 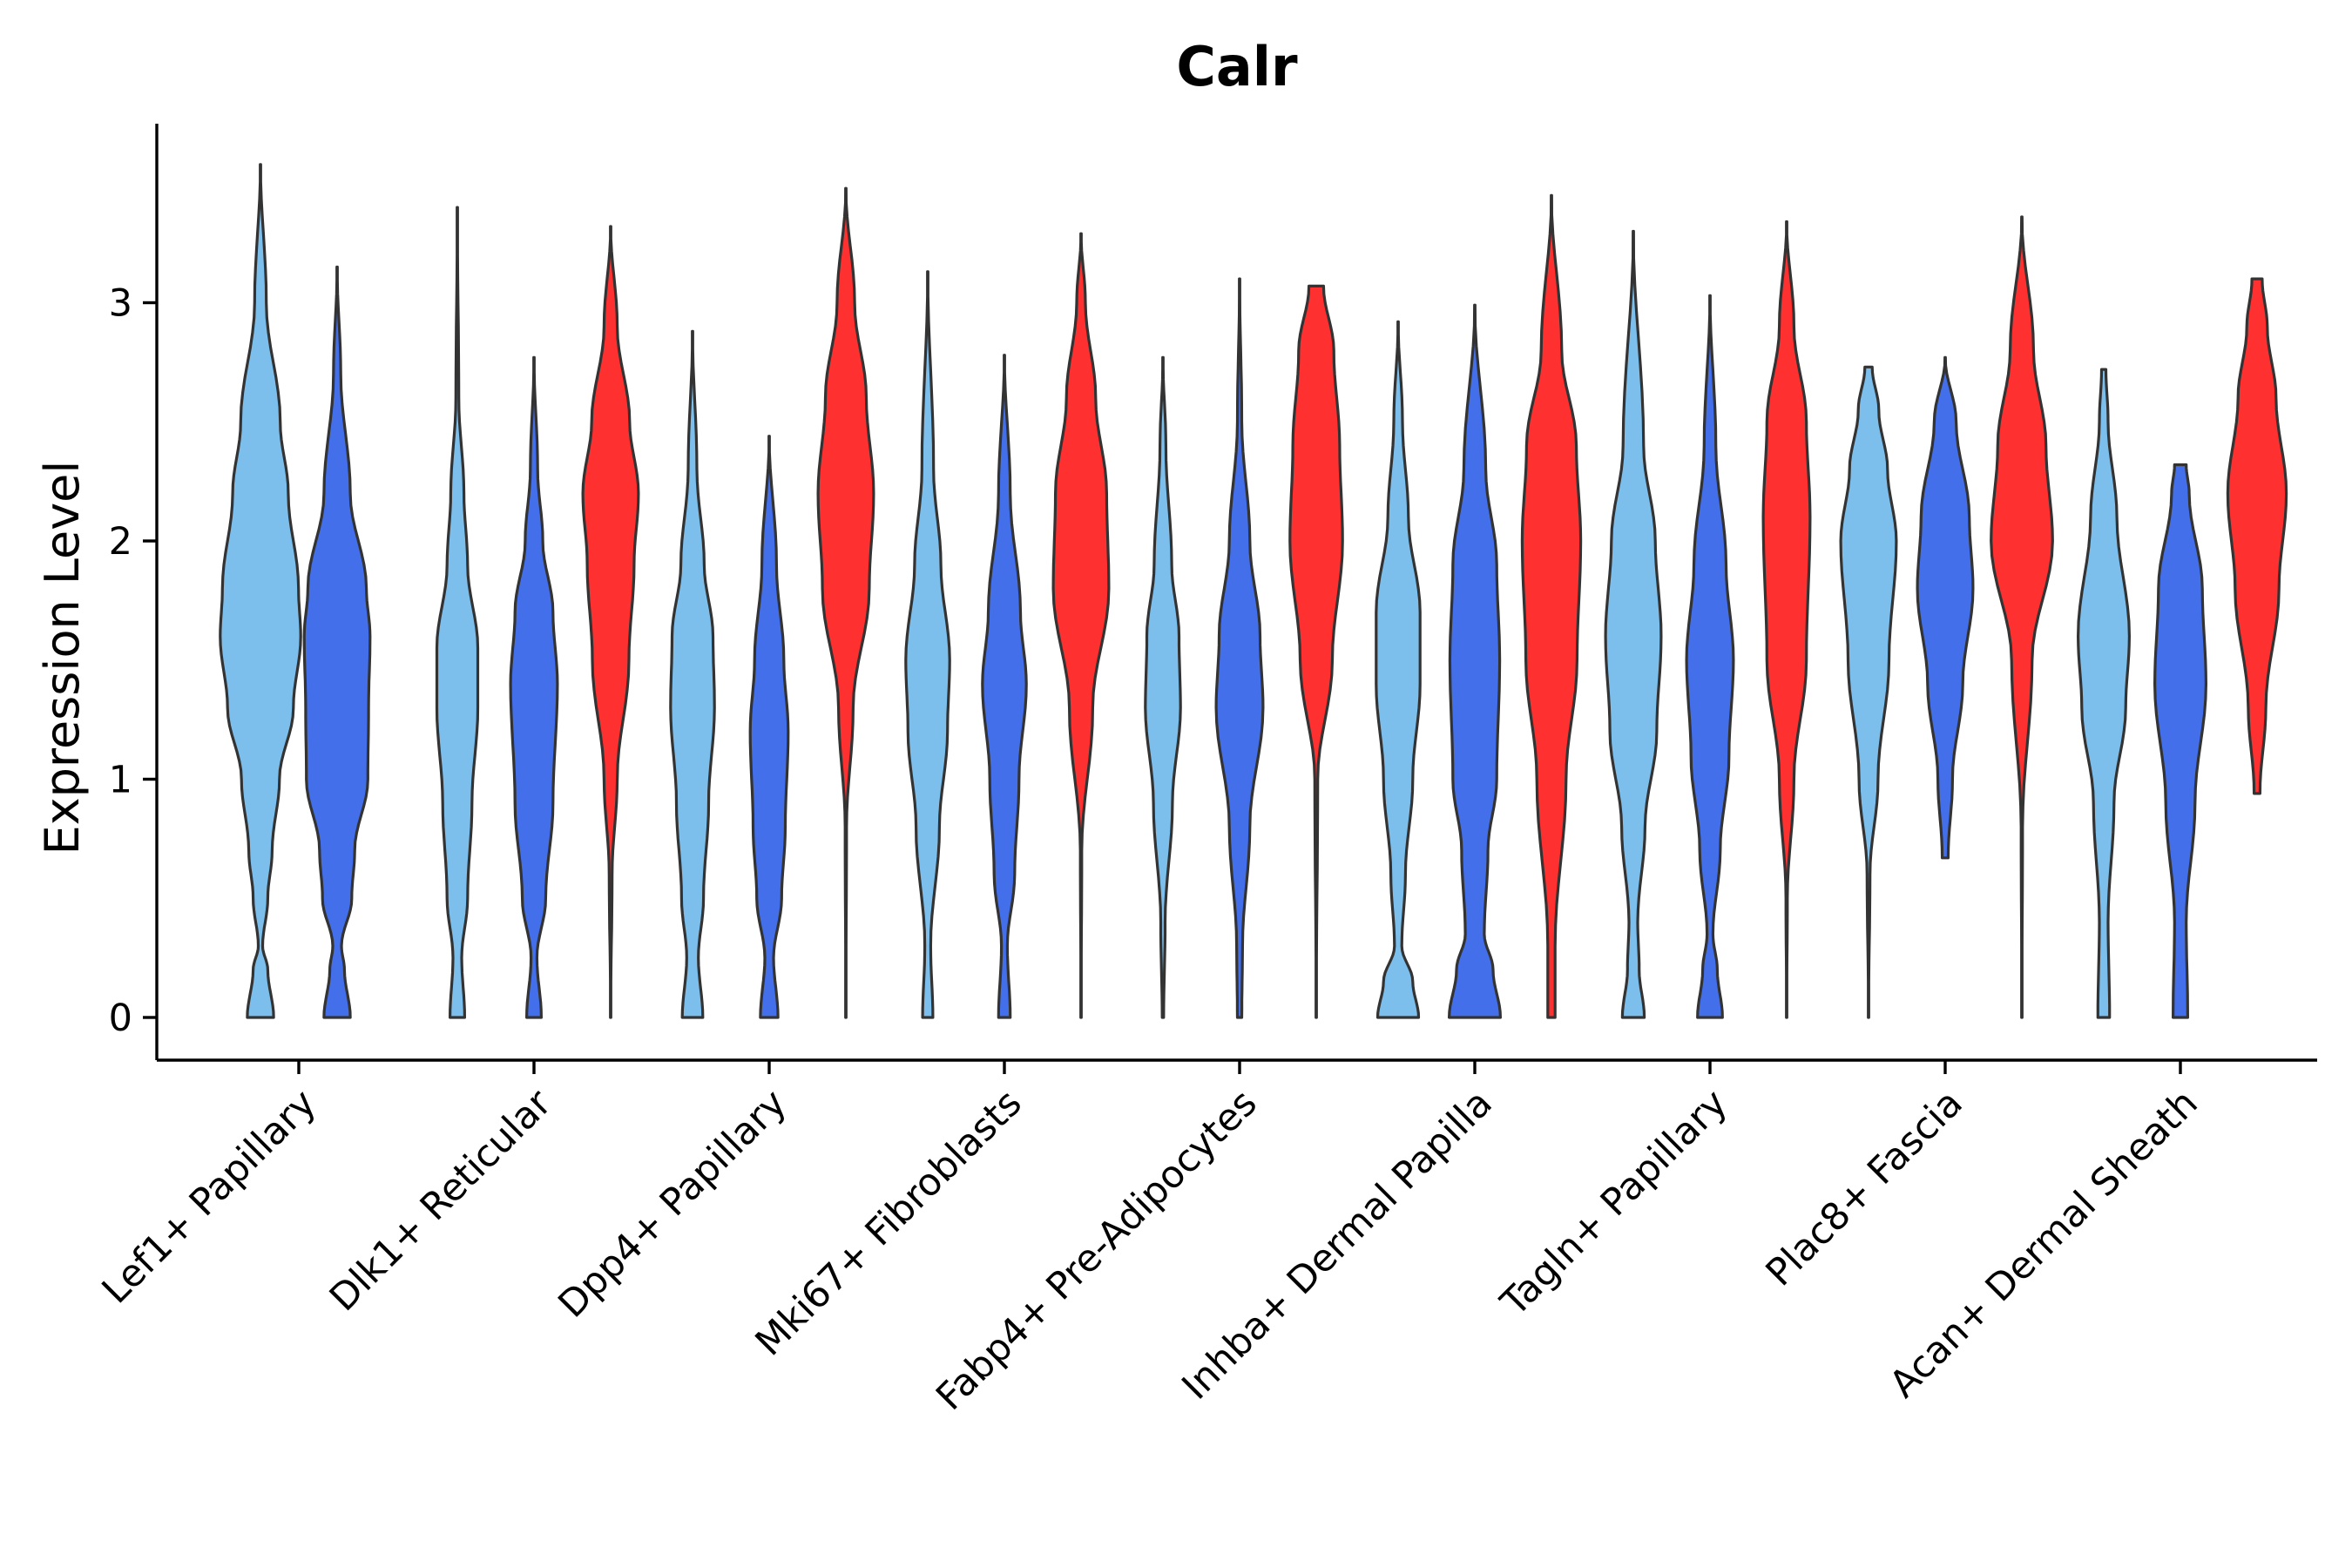 I want to click on chart-title: Calr, so click(x=1237, y=66).